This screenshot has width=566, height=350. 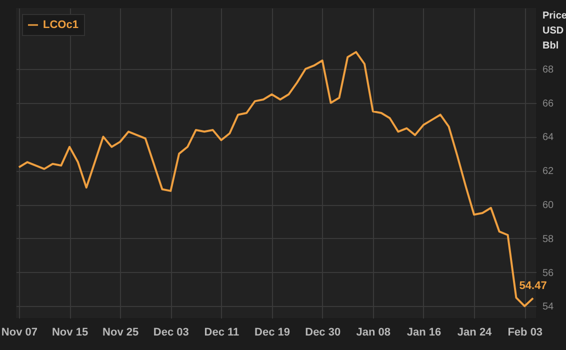 I want to click on y-tick-label: 56, so click(x=548, y=273).